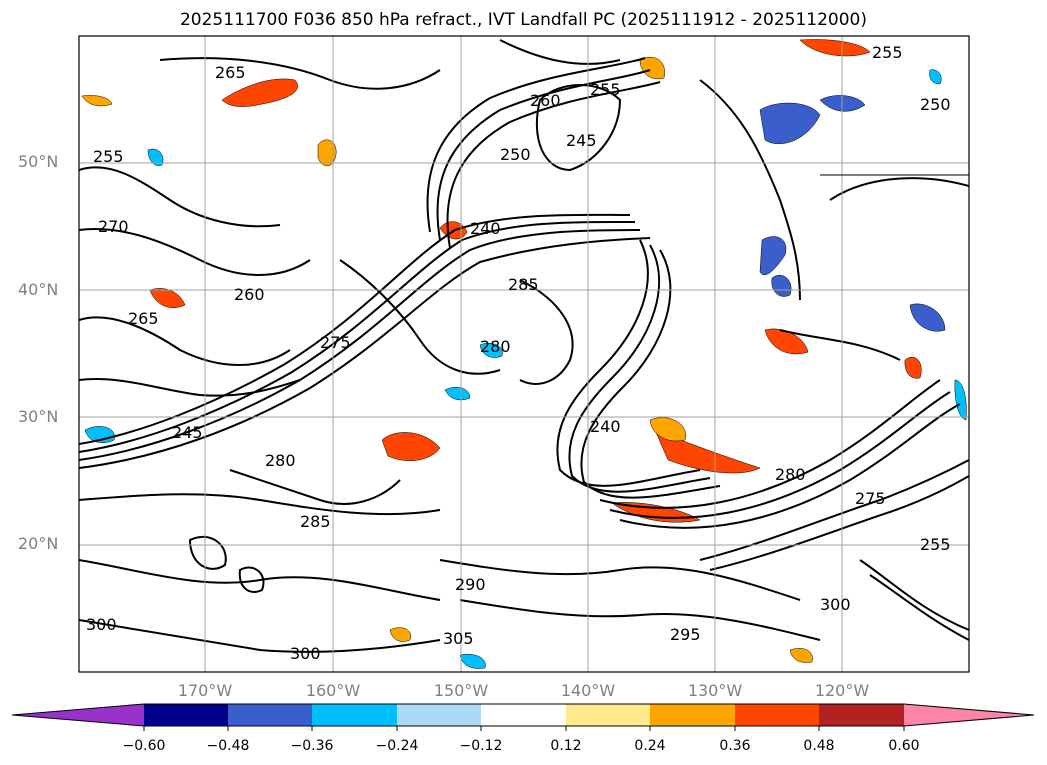 The width and height of the screenshot is (1047, 765). Describe the element at coordinates (333, 690) in the screenshot. I see `lon-label: 160°W` at that location.